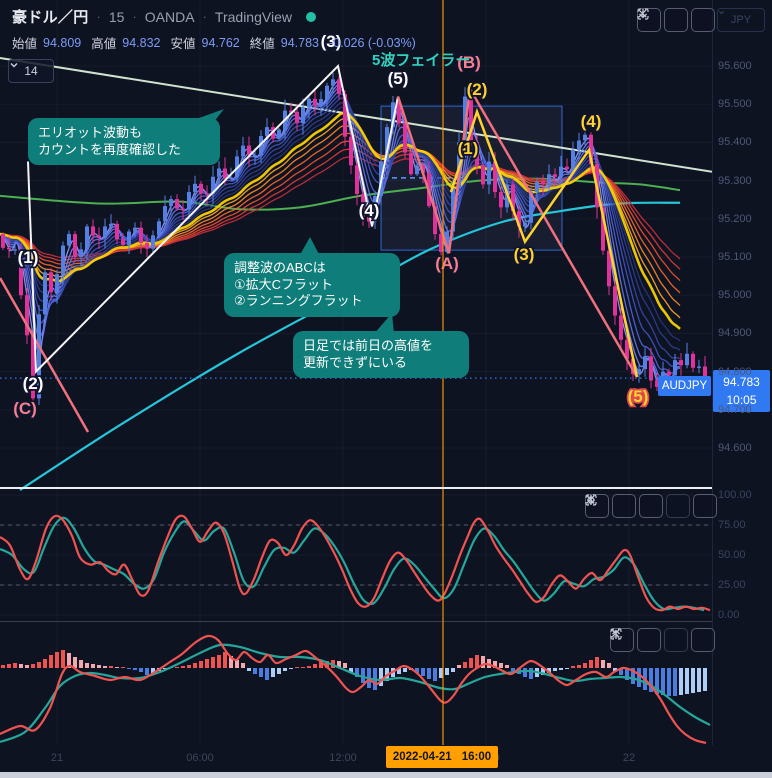 The image size is (772, 778). I want to click on move-pane-down-button, so click(611, 506).